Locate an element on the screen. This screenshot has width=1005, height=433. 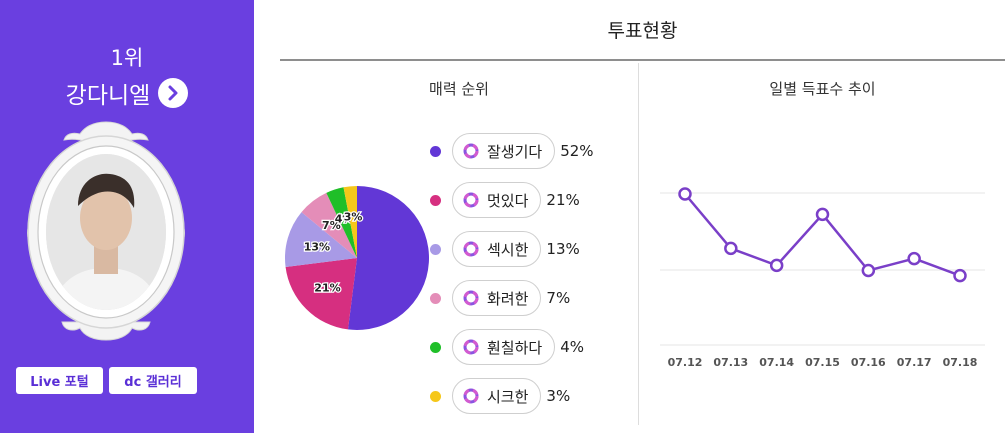
artist-name-row: 강다니엘 is located at coordinates (127, 93).